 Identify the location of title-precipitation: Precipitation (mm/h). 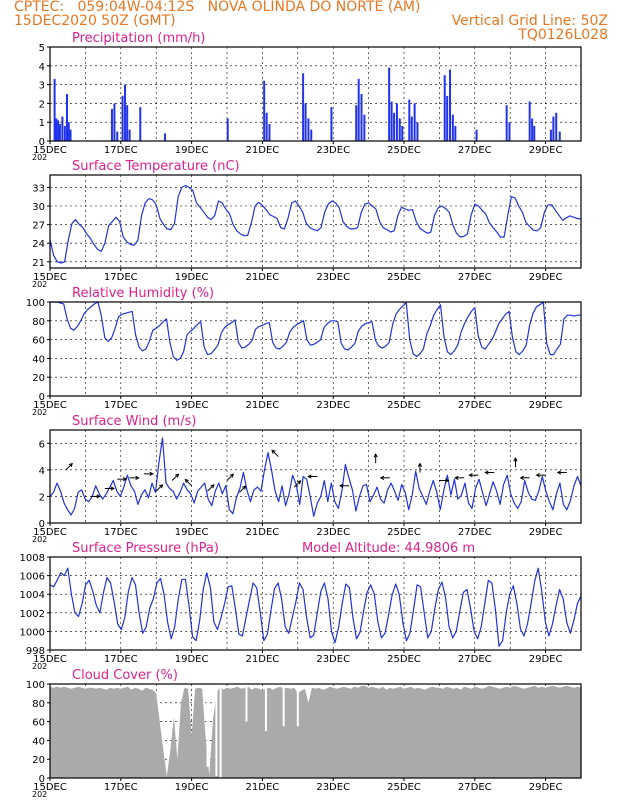
(138, 38).